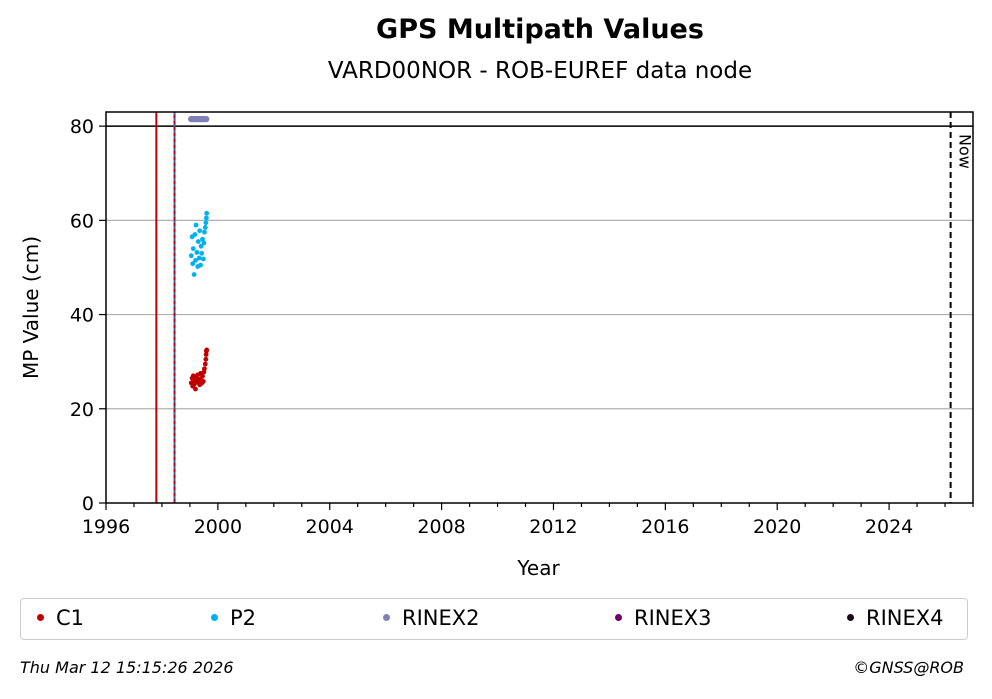  I want to click on y-tick-label: 80, so click(82, 127).